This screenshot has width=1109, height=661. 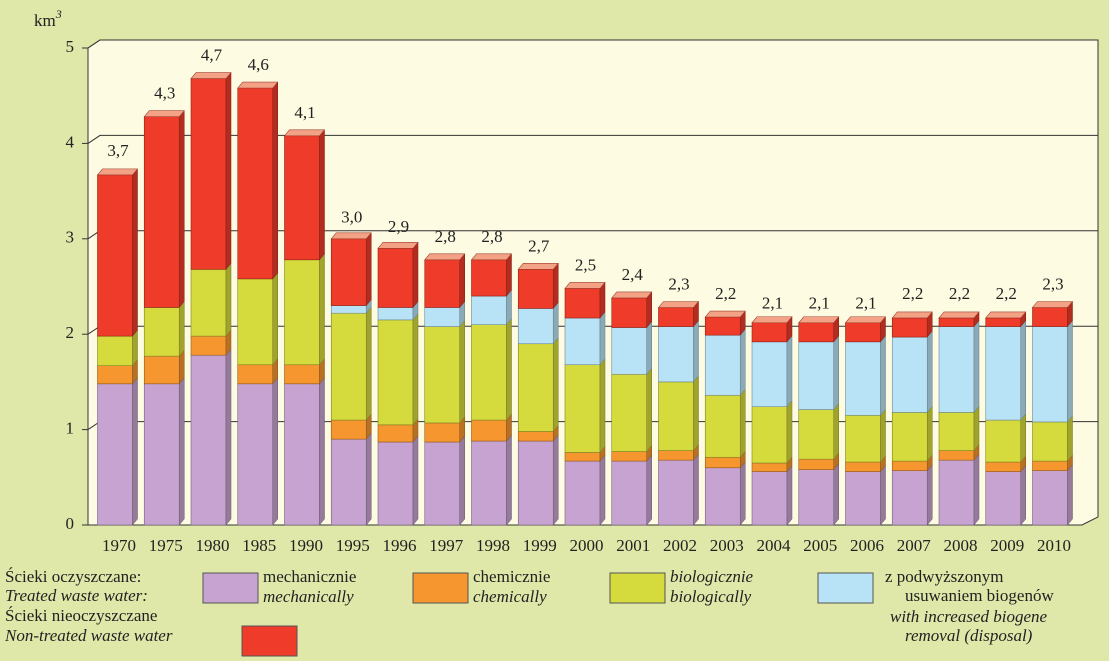 What do you see at coordinates (711, 596) in the screenshot?
I see `legend-label-en: biologically` at bounding box center [711, 596].